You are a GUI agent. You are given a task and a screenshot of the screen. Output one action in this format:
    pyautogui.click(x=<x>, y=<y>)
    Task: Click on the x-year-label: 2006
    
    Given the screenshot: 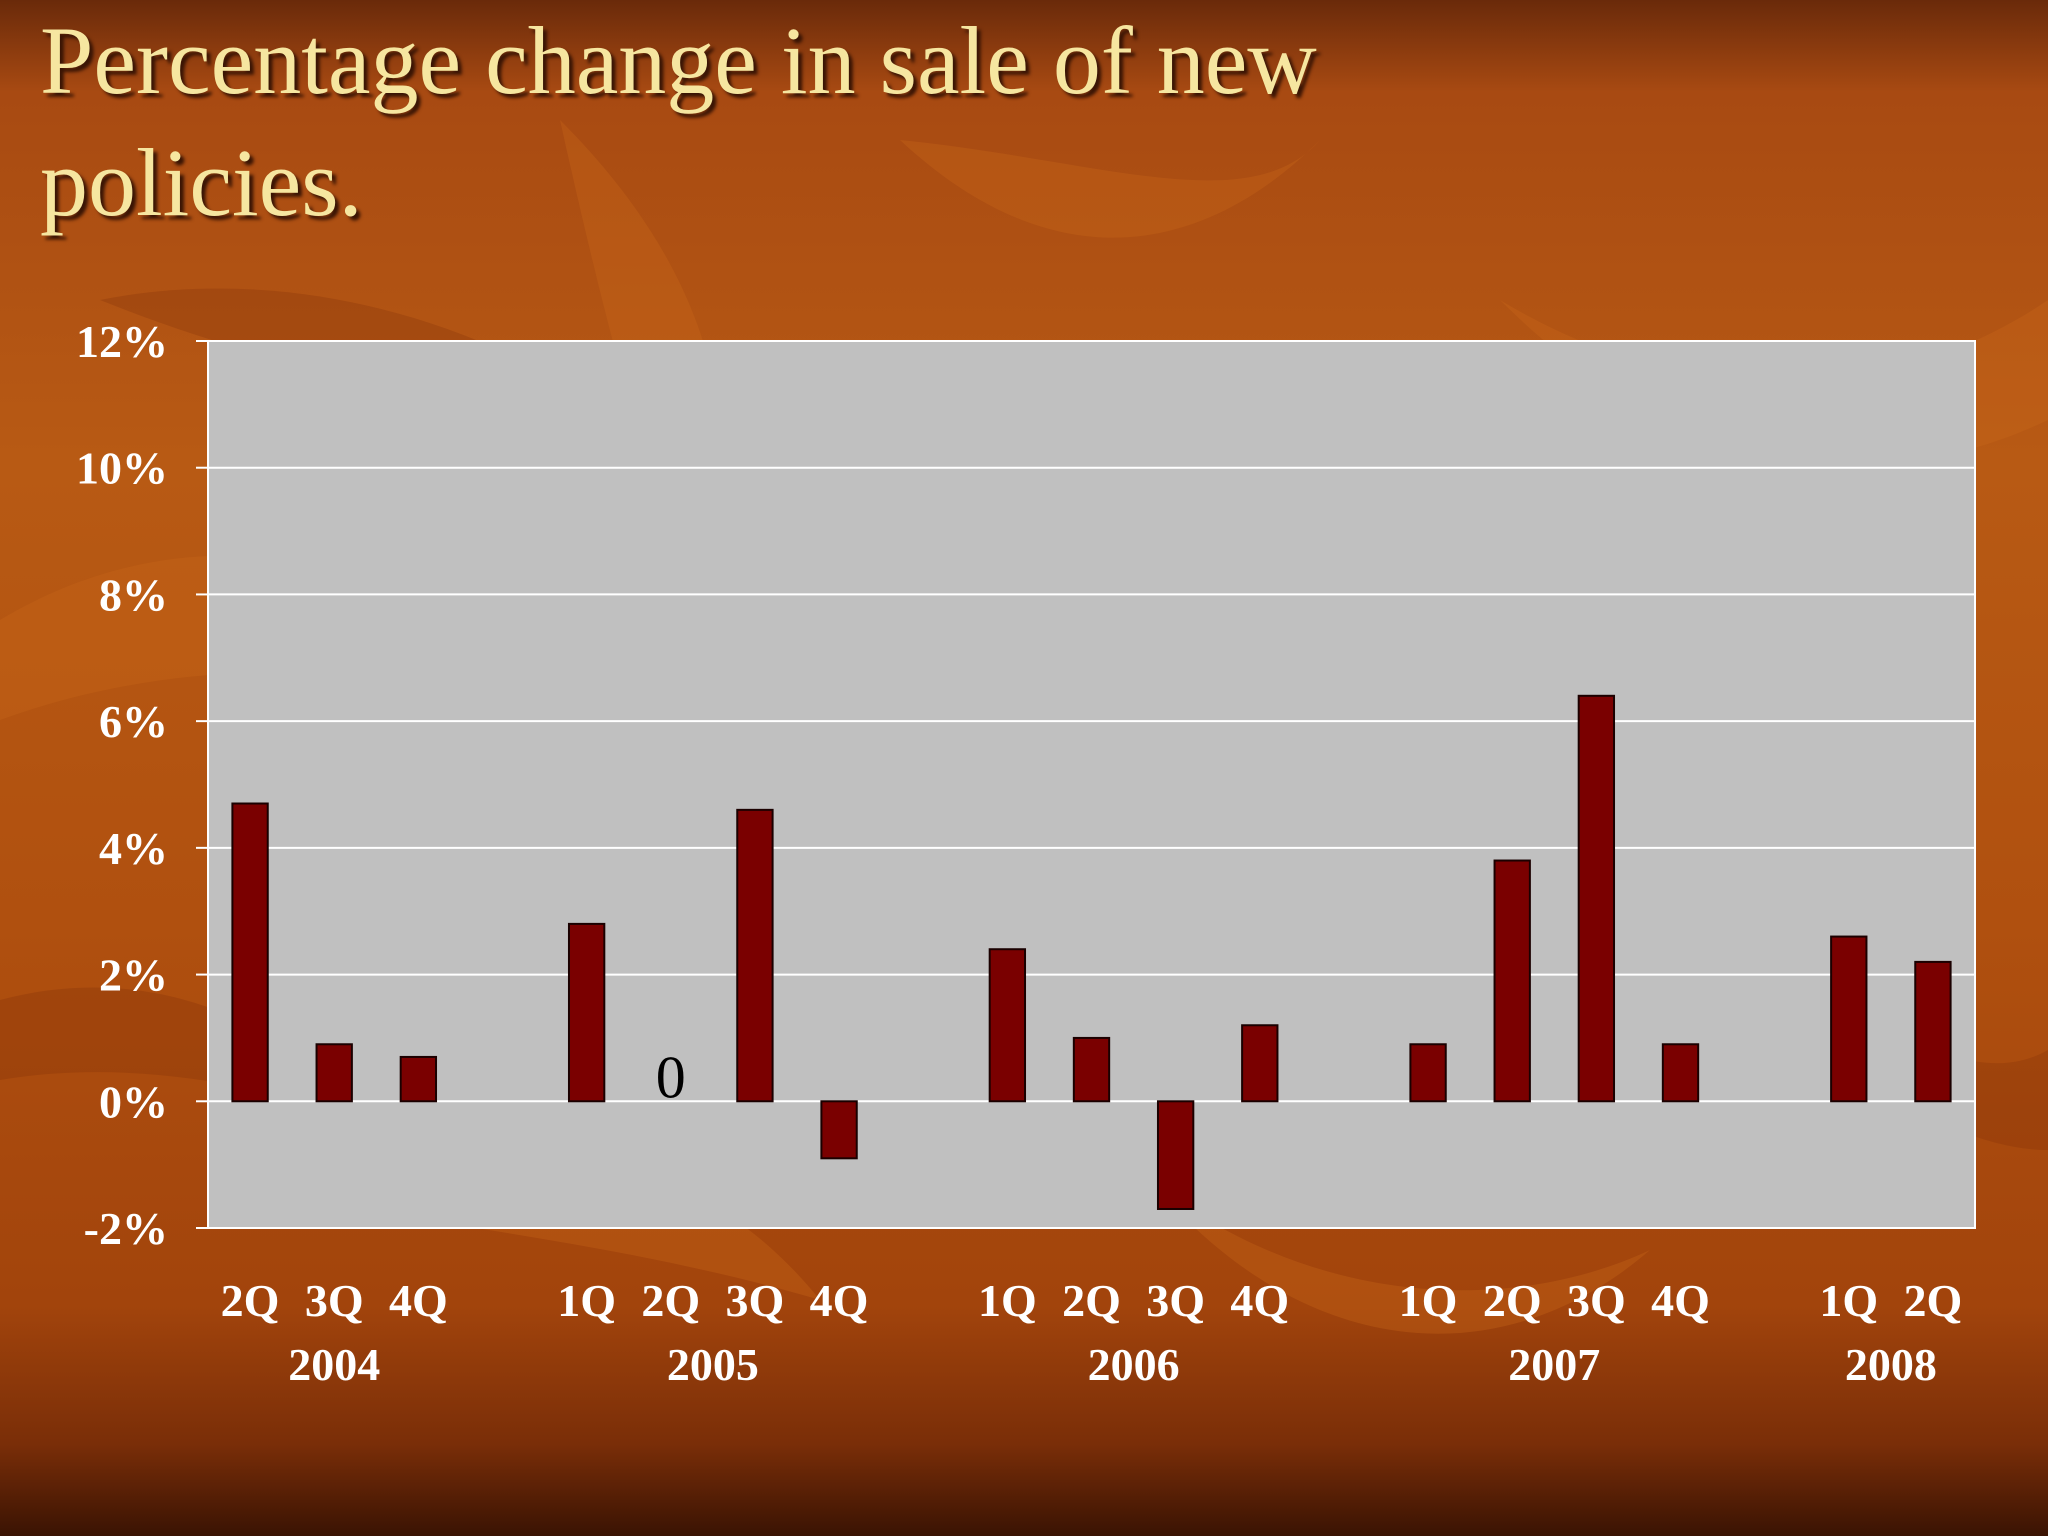 What is the action you would take?
    pyautogui.click(x=1134, y=1364)
    